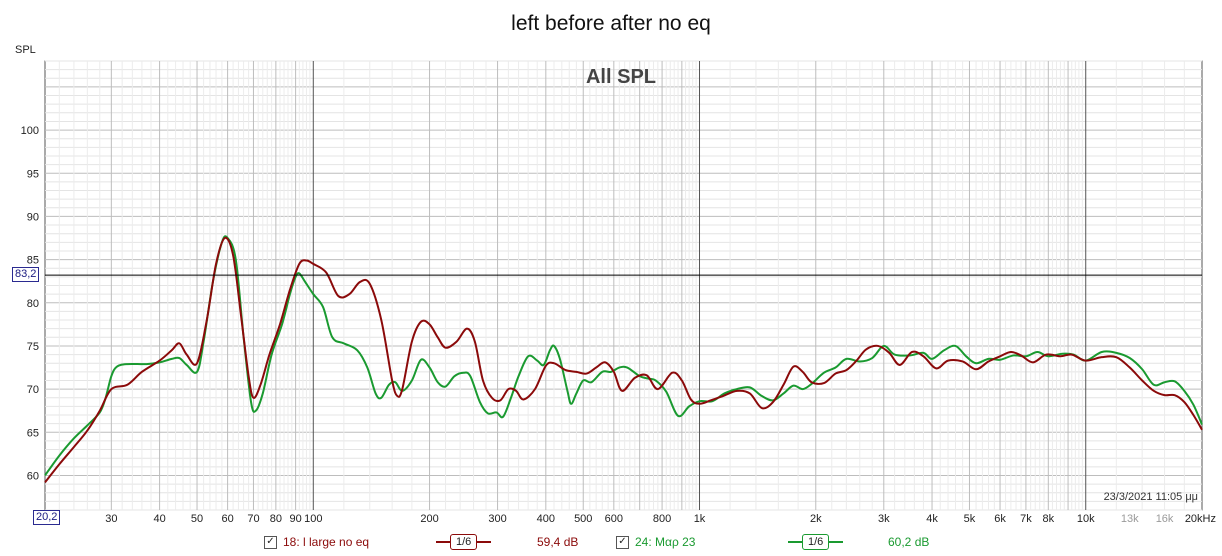  What do you see at coordinates (30, 131) in the screenshot?
I see `y-tick-label: 100` at bounding box center [30, 131].